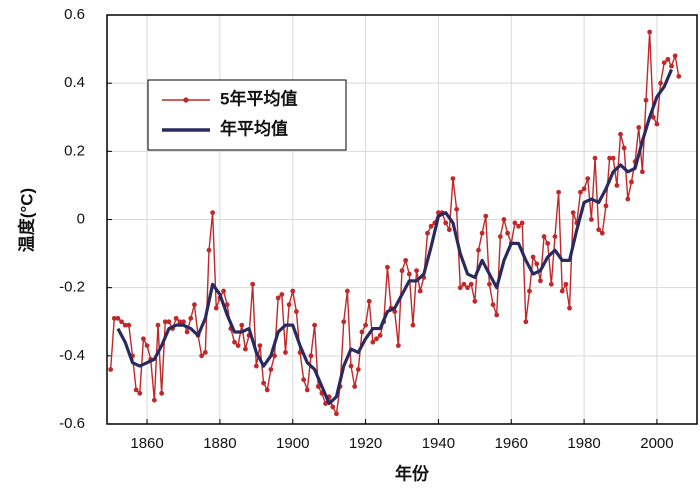 This screenshot has width=700, height=497. What do you see at coordinates (583, 443) in the screenshot?
I see `x-tick-label: 1980` at bounding box center [583, 443].